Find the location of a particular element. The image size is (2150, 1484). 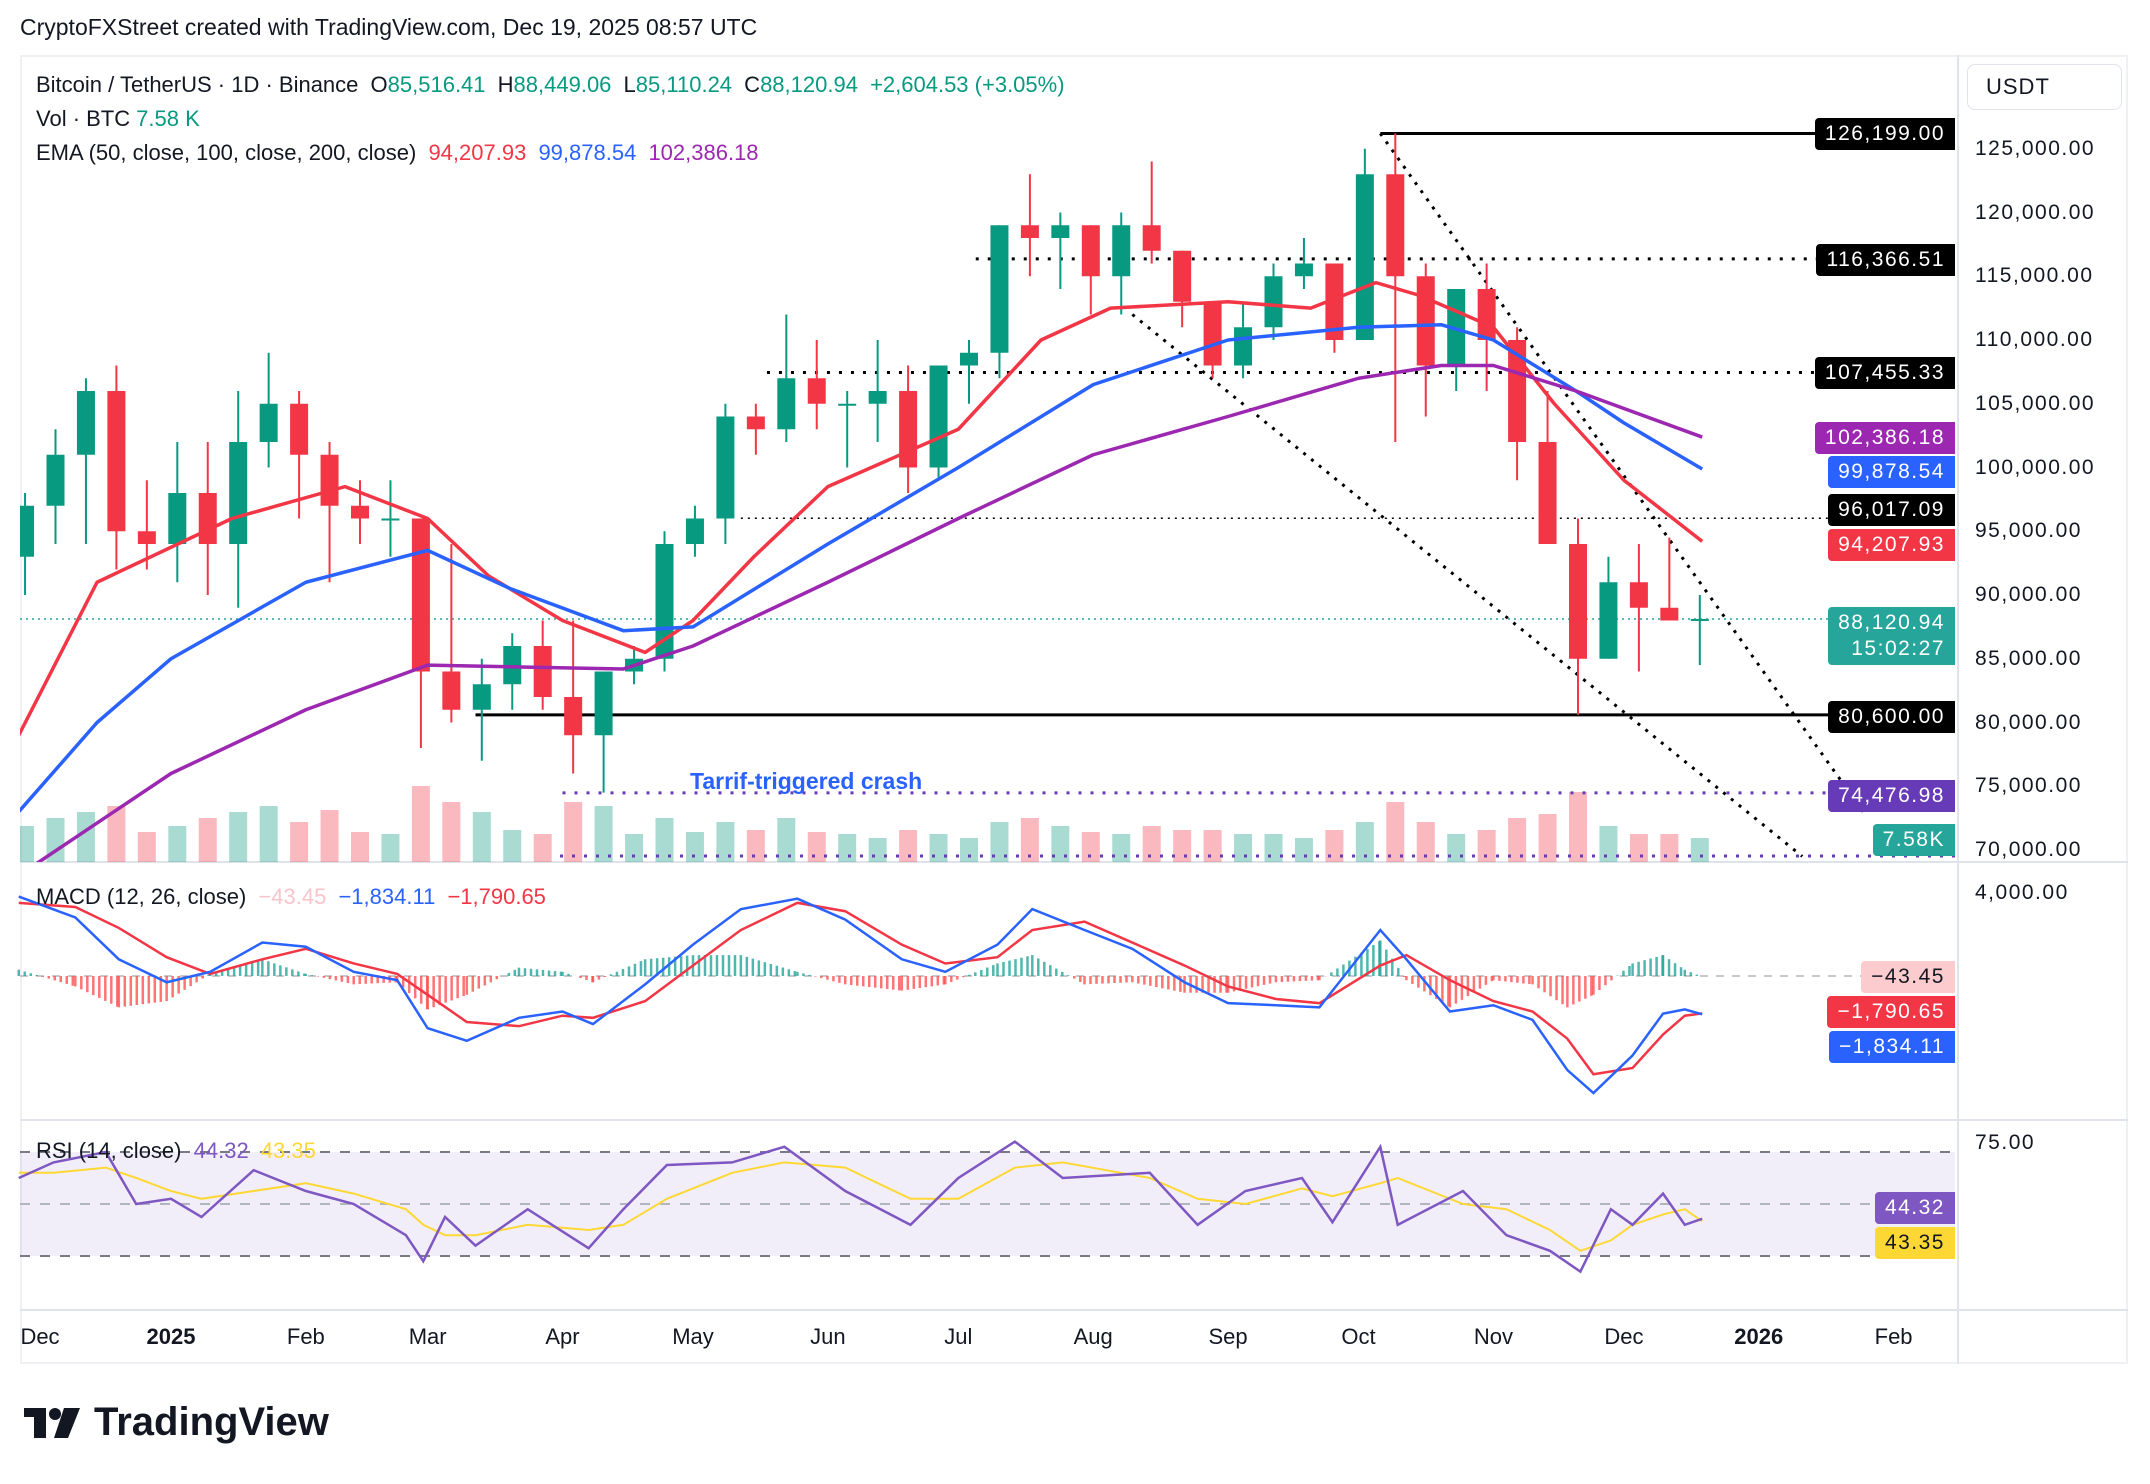

rsi-ma-value: 43.35 is located at coordinates (288, 1150).